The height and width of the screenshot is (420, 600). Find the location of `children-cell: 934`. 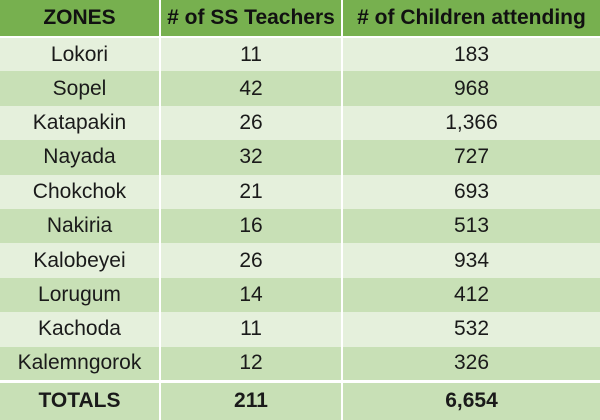

children-cell: 934 is located at coordinates (471, 260).